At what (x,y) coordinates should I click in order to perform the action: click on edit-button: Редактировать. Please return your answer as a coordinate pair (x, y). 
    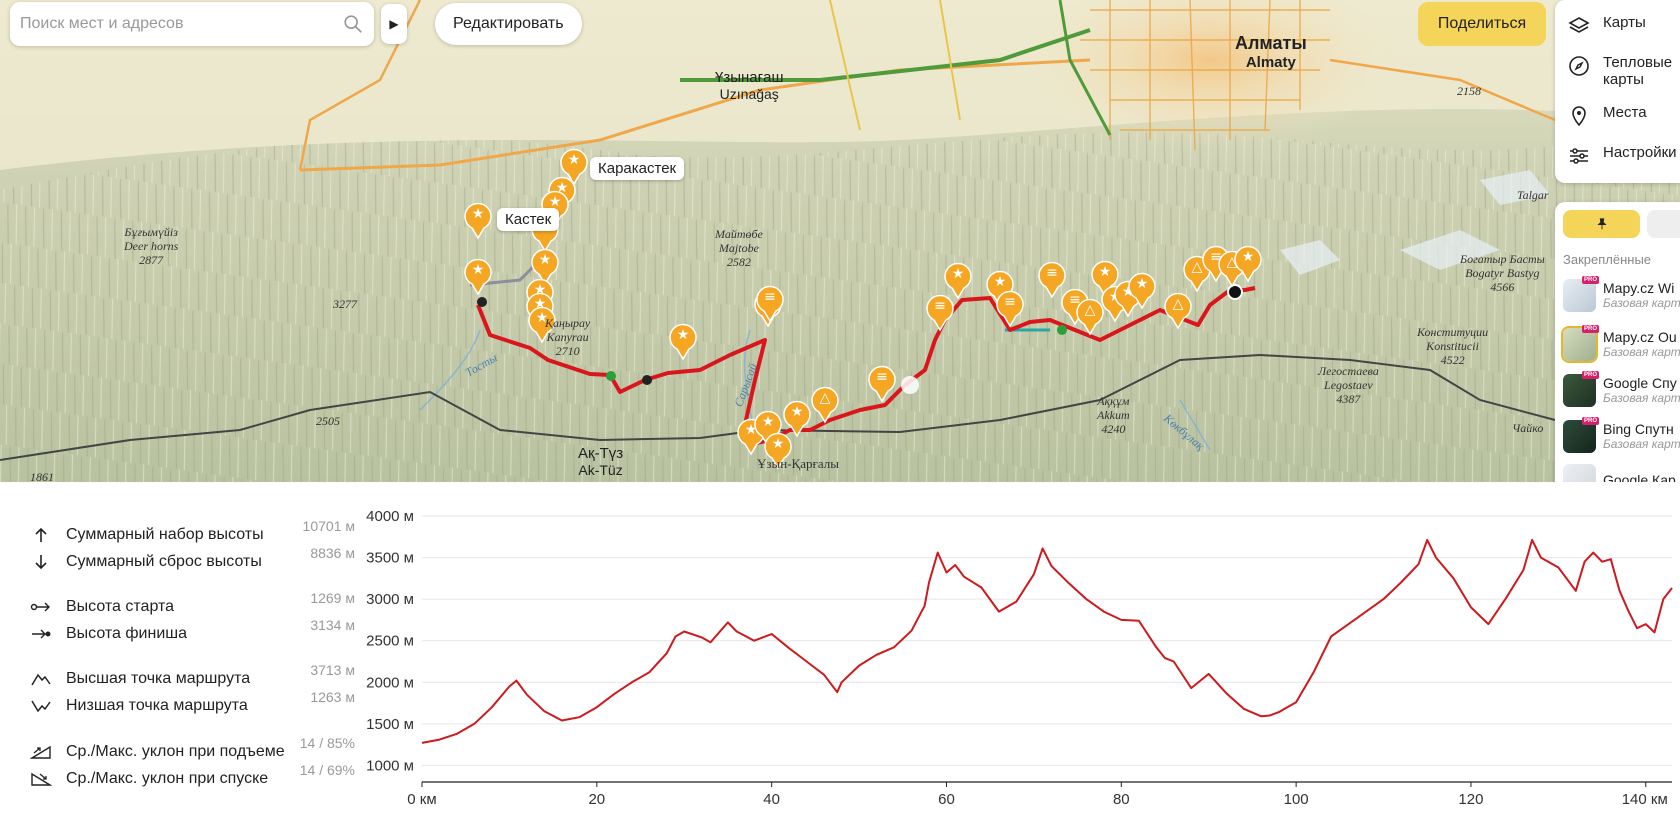
    Looking at the image, I should click on (508, 24).